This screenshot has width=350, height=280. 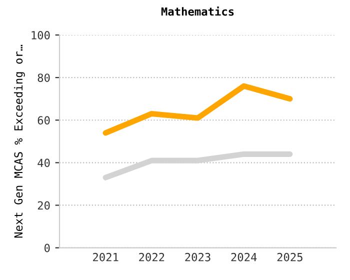 What do you see at coordinates (197, 11) in the screenshot?
I see `chart-title: Mathematics` at bounding box center [197, 11].